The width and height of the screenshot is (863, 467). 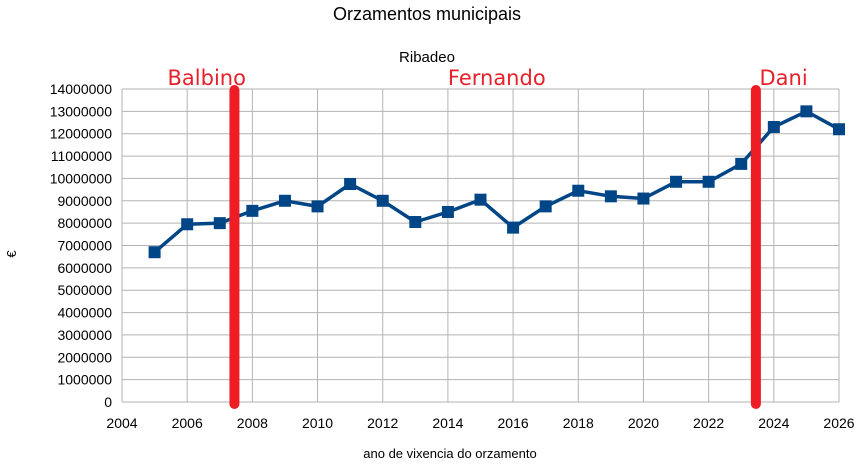 What do you see at coordinates (81, 111) in the screenshot?
I see `y-tick-label: 13000000` at bounding box center [81, 111].